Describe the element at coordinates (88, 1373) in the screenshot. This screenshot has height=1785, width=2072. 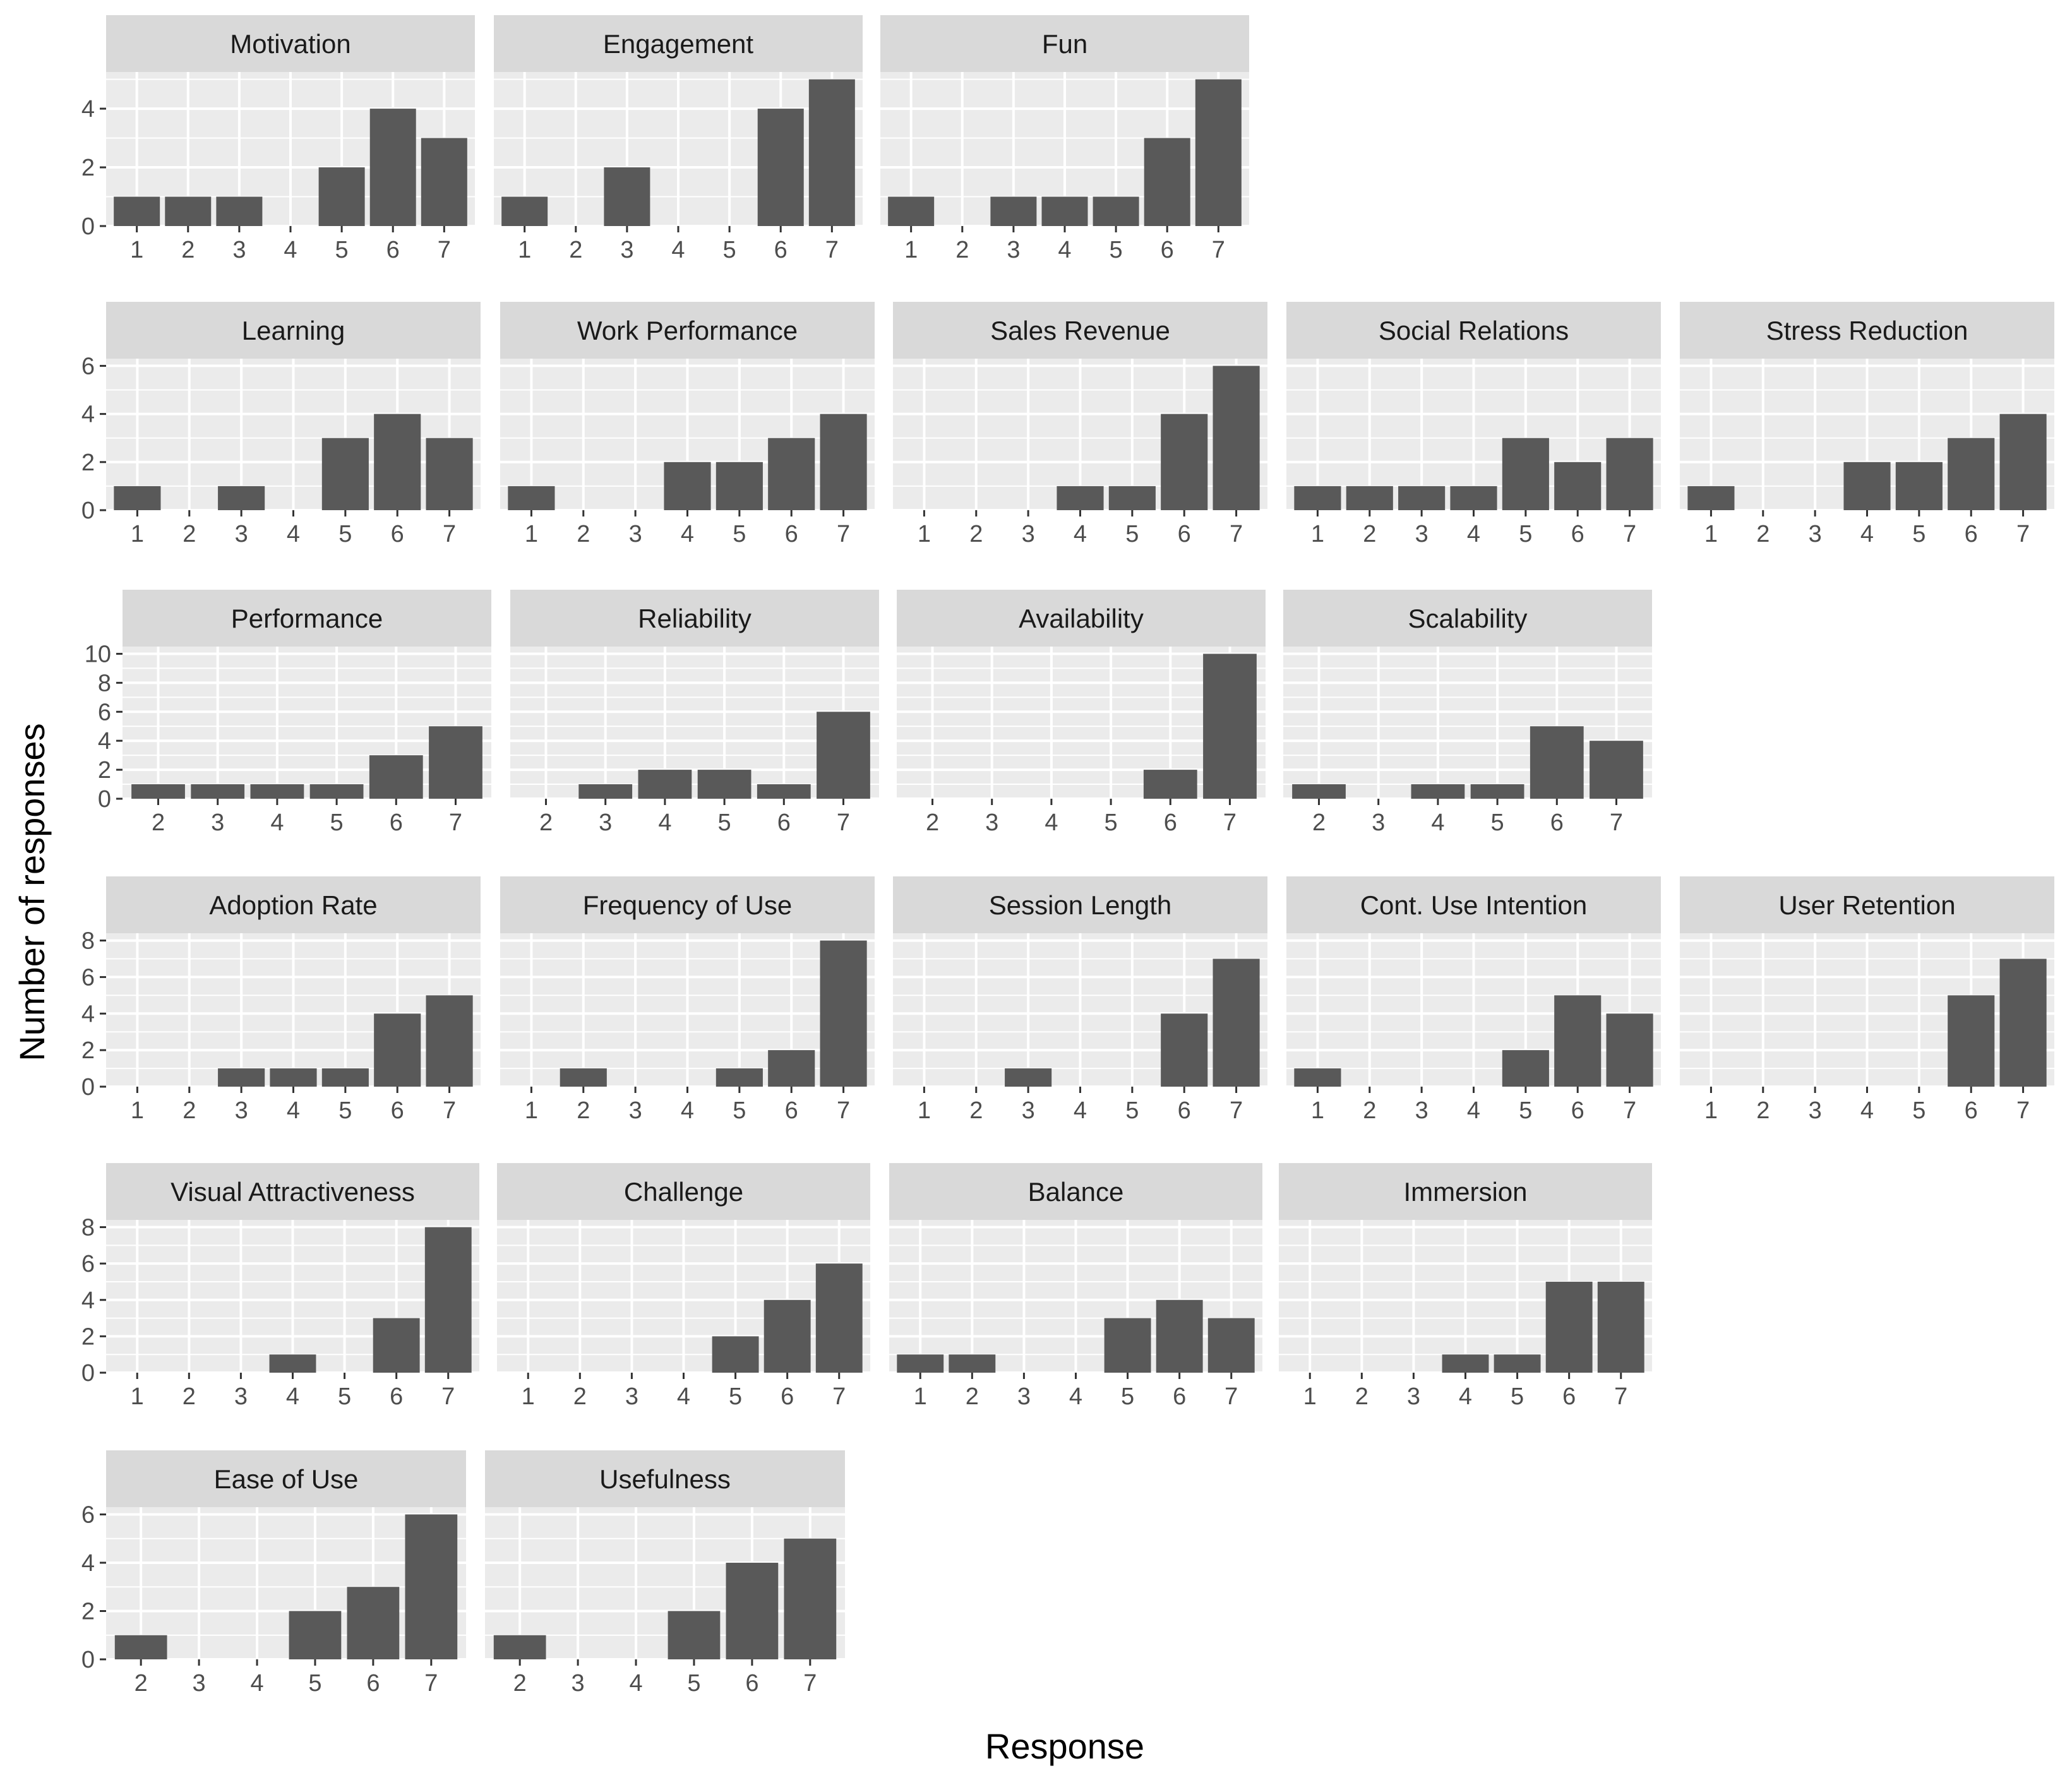
I see `y-tick-label: 0` at that location.